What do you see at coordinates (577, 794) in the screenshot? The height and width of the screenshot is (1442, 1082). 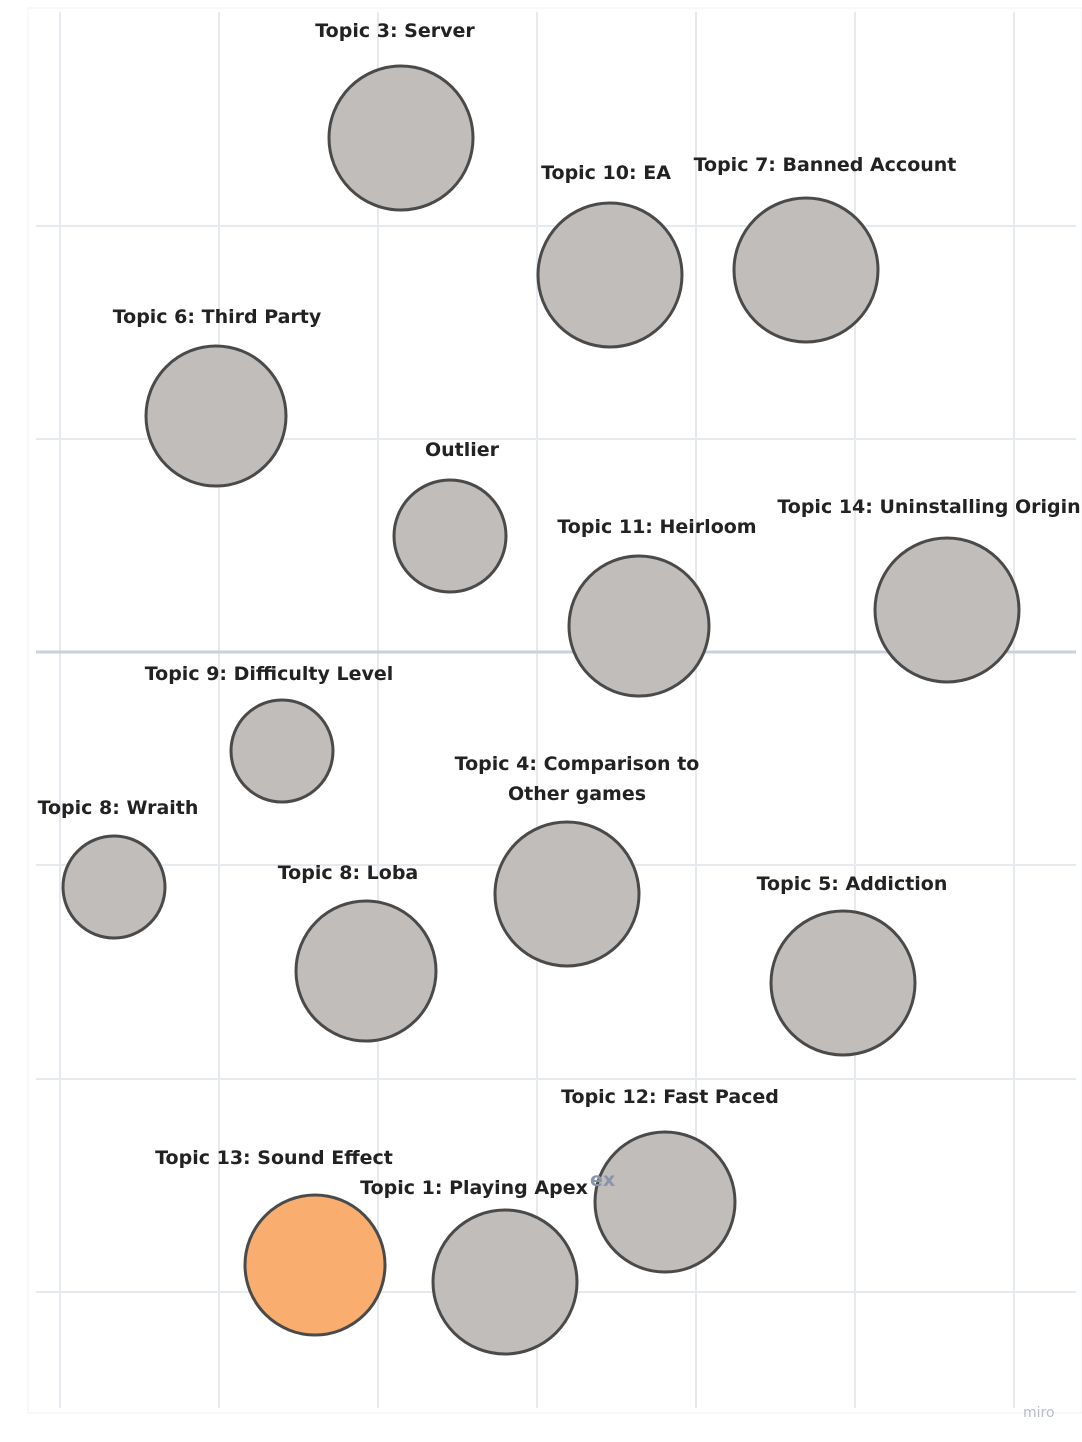 I see `topic-label-line2: Other games` at bounding box center [577, 794].